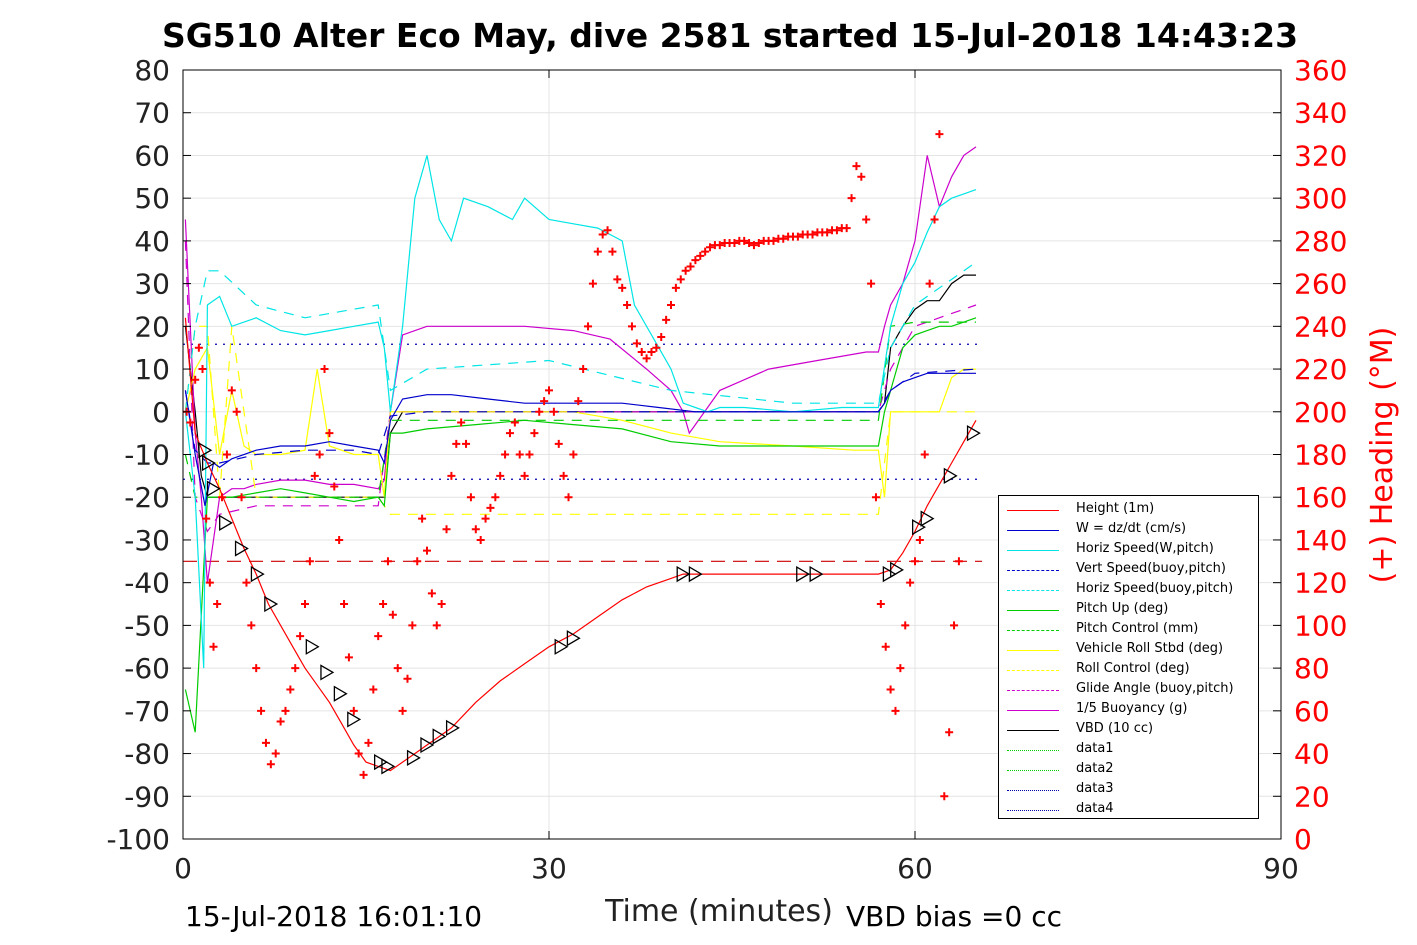  What do you see at coordinates (1320, 540) in the screenshot?
I see `y-right-tick-label: 140` at bounding box center [1320, 540].